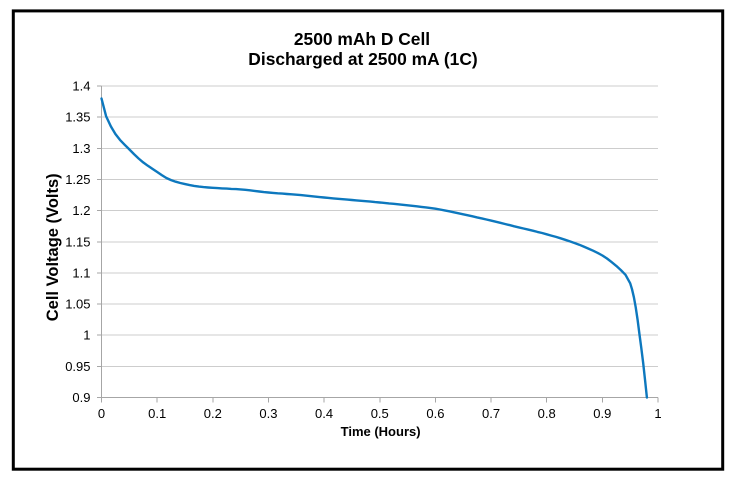 This screenshot has height=478, width=730. What do you see at coordinates (435, 413) in the screenshot?
I see `svg-text: 0.6` at bounding box center [435, 413].